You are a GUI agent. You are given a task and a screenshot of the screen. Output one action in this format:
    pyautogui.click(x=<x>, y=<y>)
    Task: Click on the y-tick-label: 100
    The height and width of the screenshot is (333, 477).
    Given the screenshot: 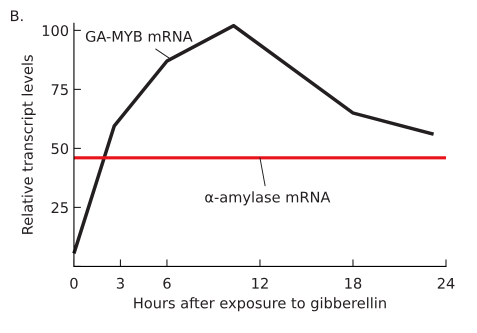 What is the action you would take?
    pyautogui.click(x=55, y=30)
    